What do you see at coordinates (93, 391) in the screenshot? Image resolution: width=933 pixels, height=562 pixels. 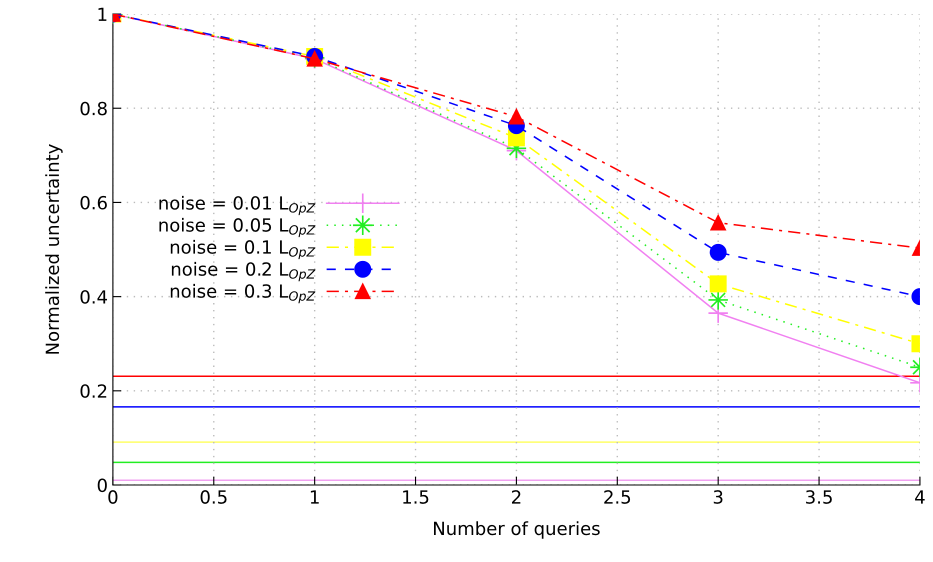 I see `y-tick-label: 0.2` at bounding box center [93, 391].